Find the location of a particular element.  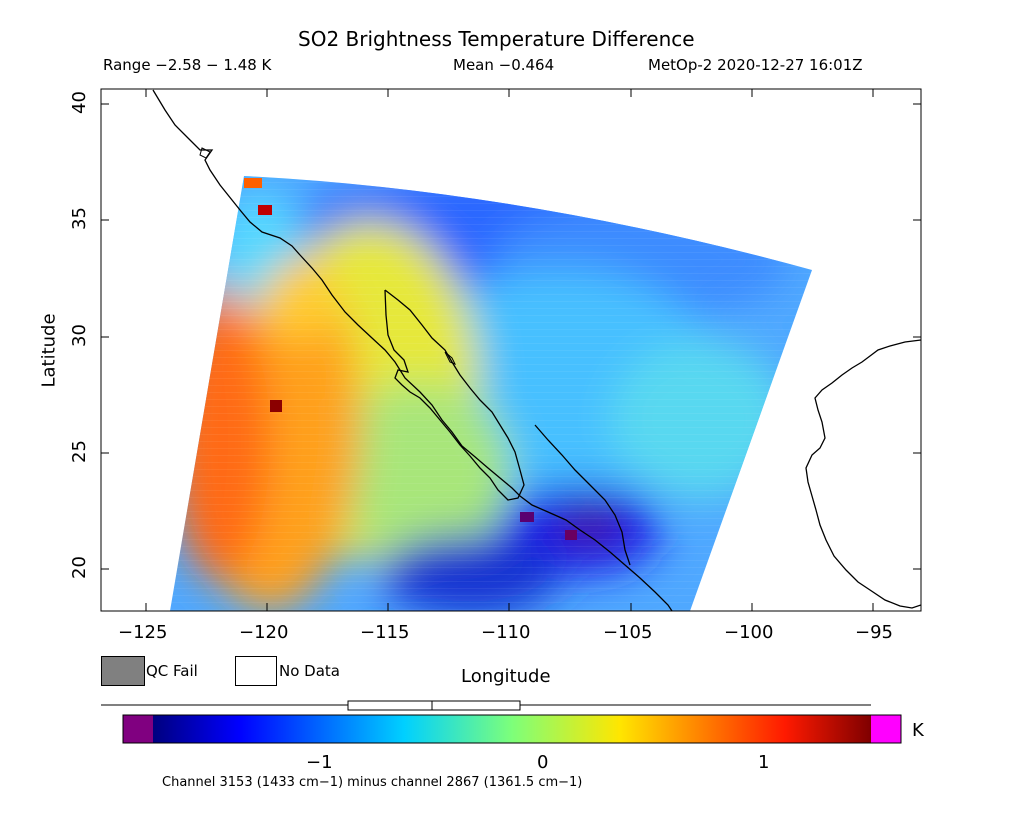

ytick-label: 35 is located at coordinates (79, 218).